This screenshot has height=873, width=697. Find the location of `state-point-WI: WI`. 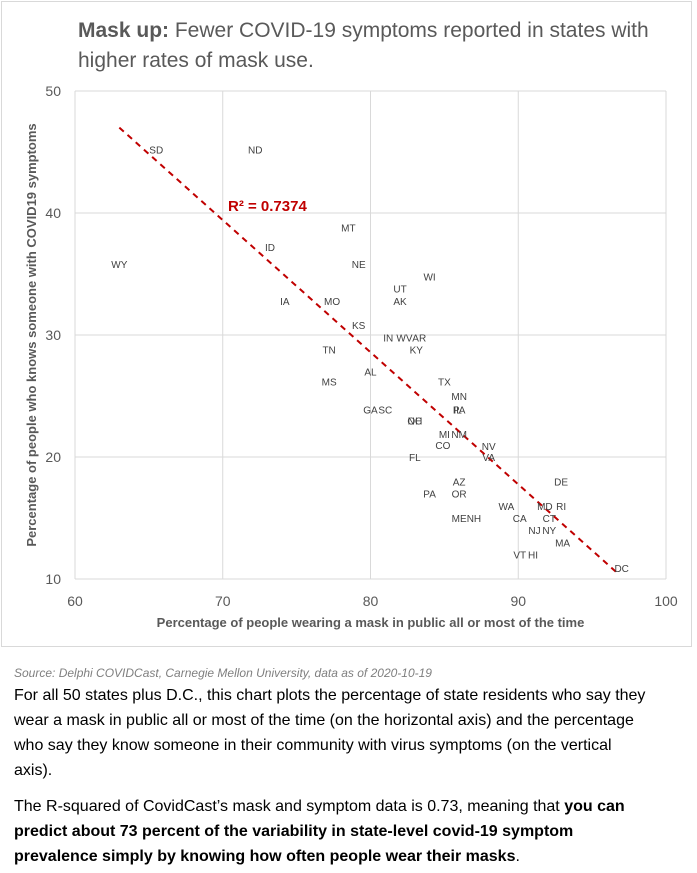

state-point-WI: WI is located at coordinates (429, 277).